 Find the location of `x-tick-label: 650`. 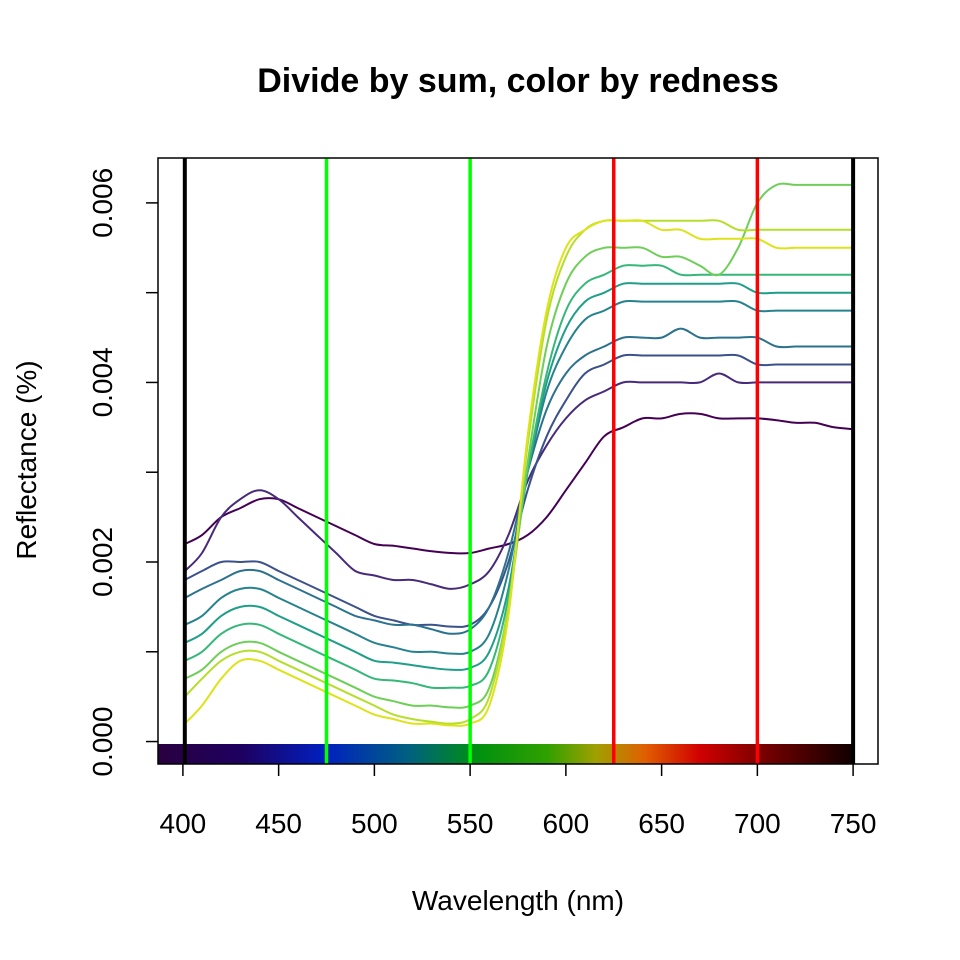

x-tick-label: 650 is located at coordinates (661, 823).